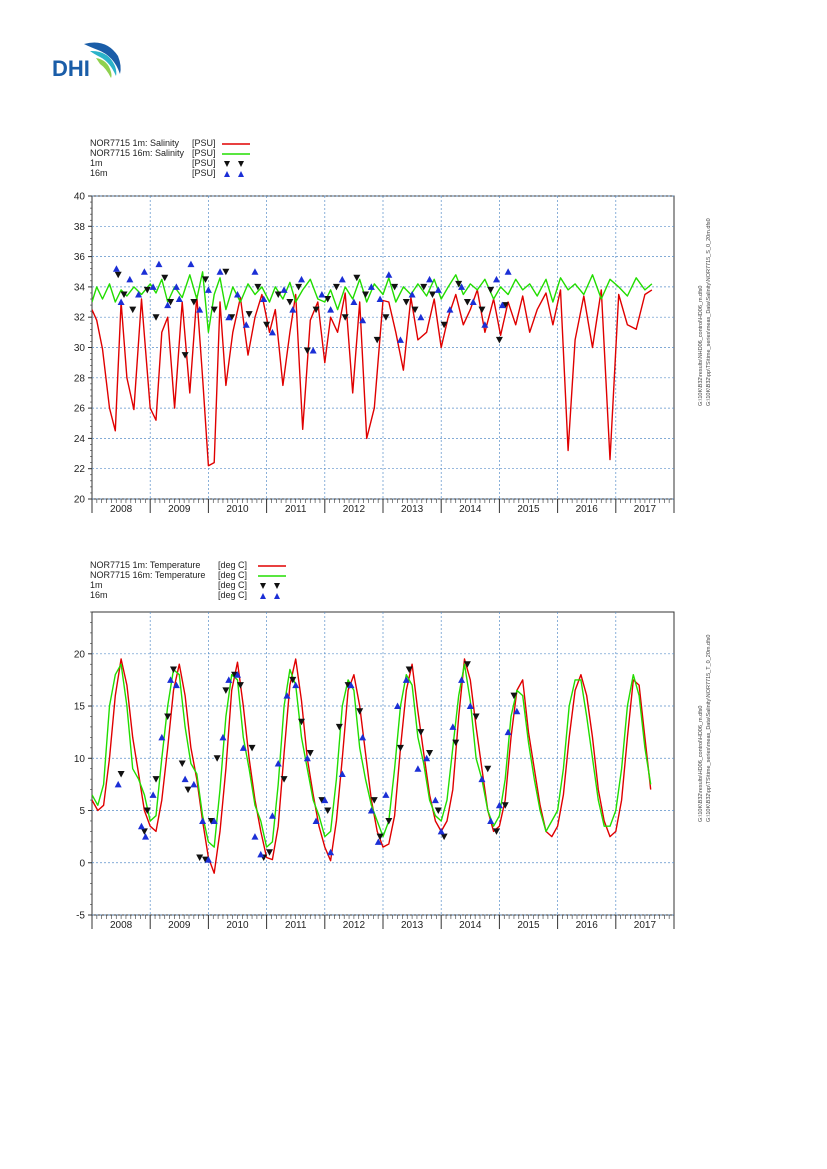 The width and height of the screenshot is (827, 1169). Describe the element at coordinates (236, 144) in the screenshot. I see `legend-line-red` at that location.